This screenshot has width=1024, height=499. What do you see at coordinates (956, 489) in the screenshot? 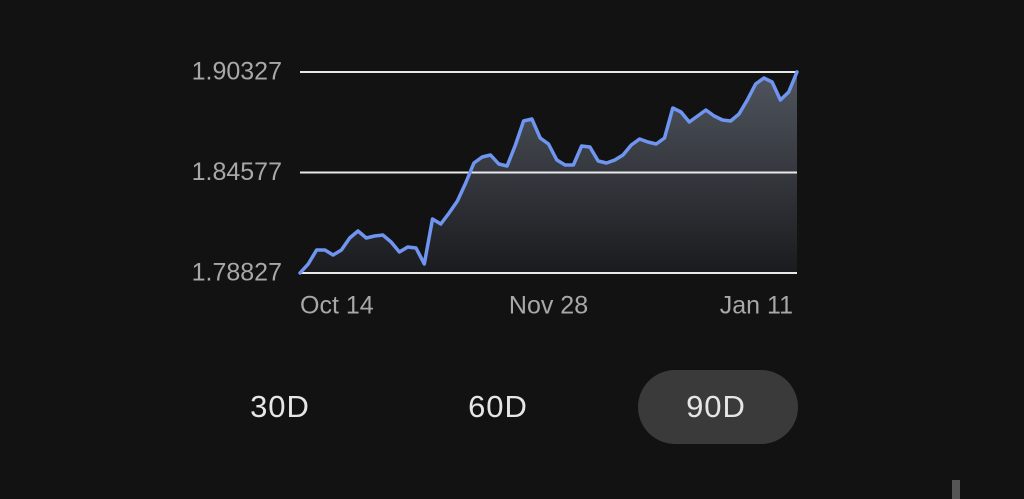
I see `scroll-indicator` at bounding box center [956, 489].